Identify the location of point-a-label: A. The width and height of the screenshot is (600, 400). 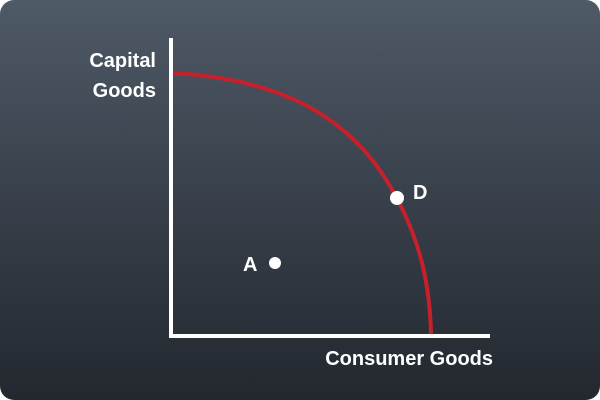
(250, 265).